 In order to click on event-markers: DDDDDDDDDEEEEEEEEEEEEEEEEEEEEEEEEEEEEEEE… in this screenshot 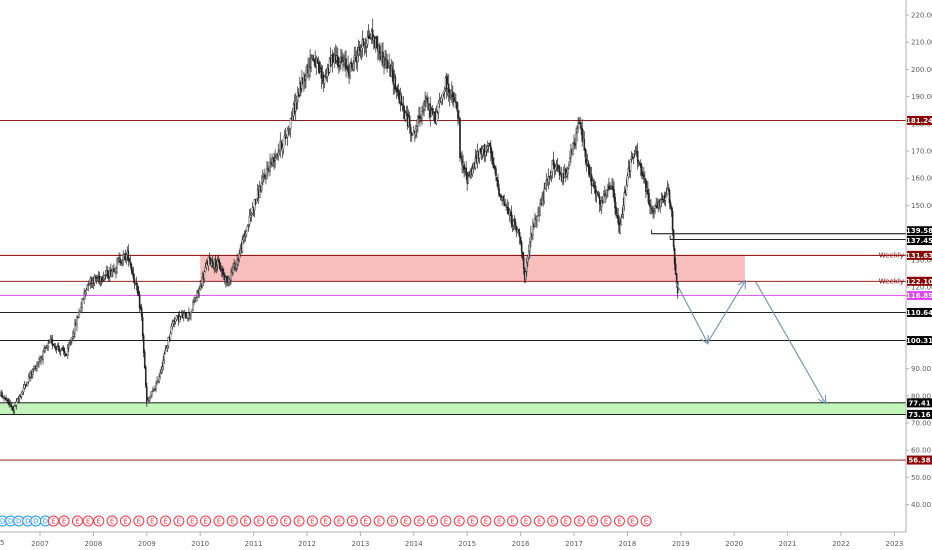, I will do `click(326, 521)`.